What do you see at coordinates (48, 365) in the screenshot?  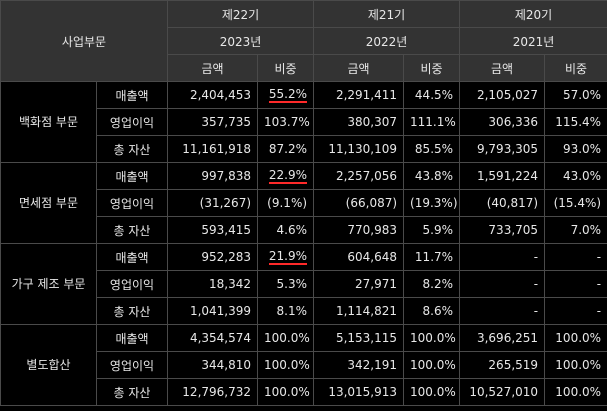 I see `segment-name: 별도합산` at bounding box center [48, 365].